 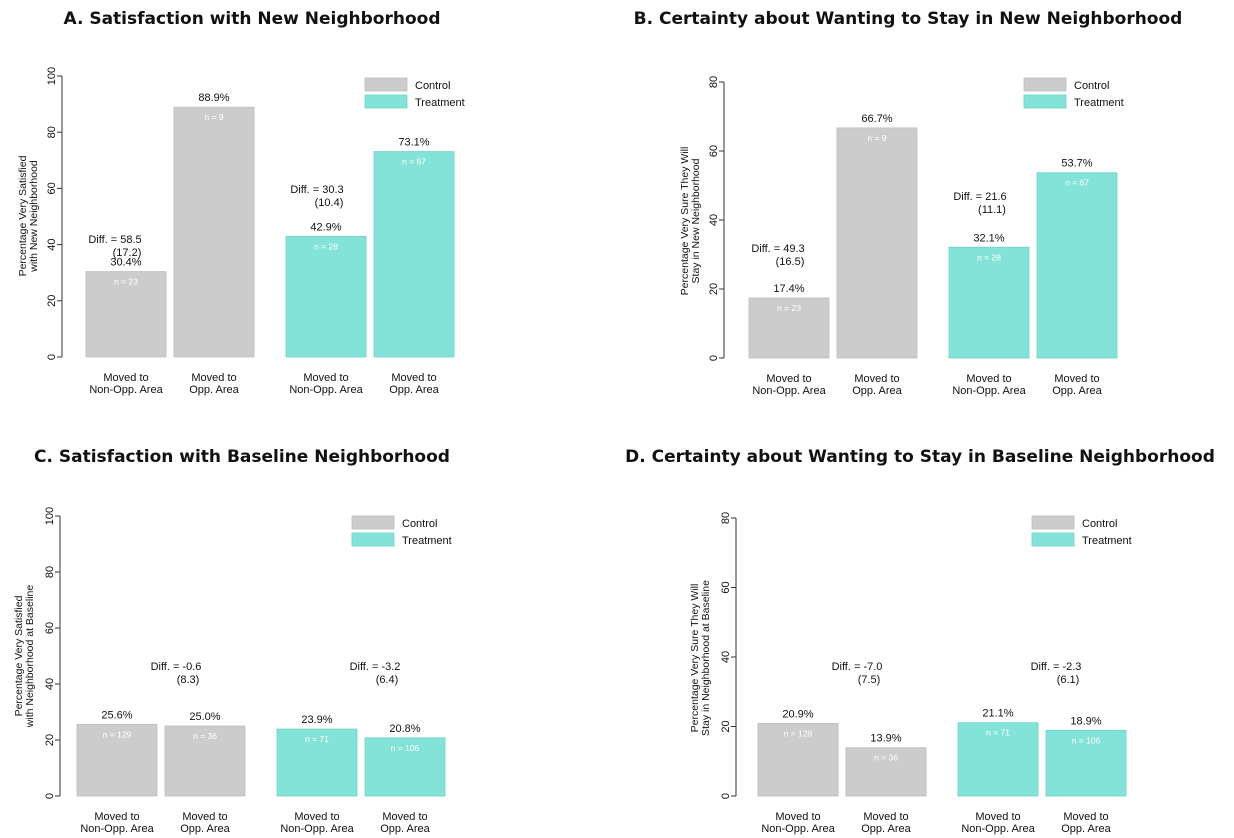 I want to click on bar-n-label: n = 67, so click(x=1077, y=183).